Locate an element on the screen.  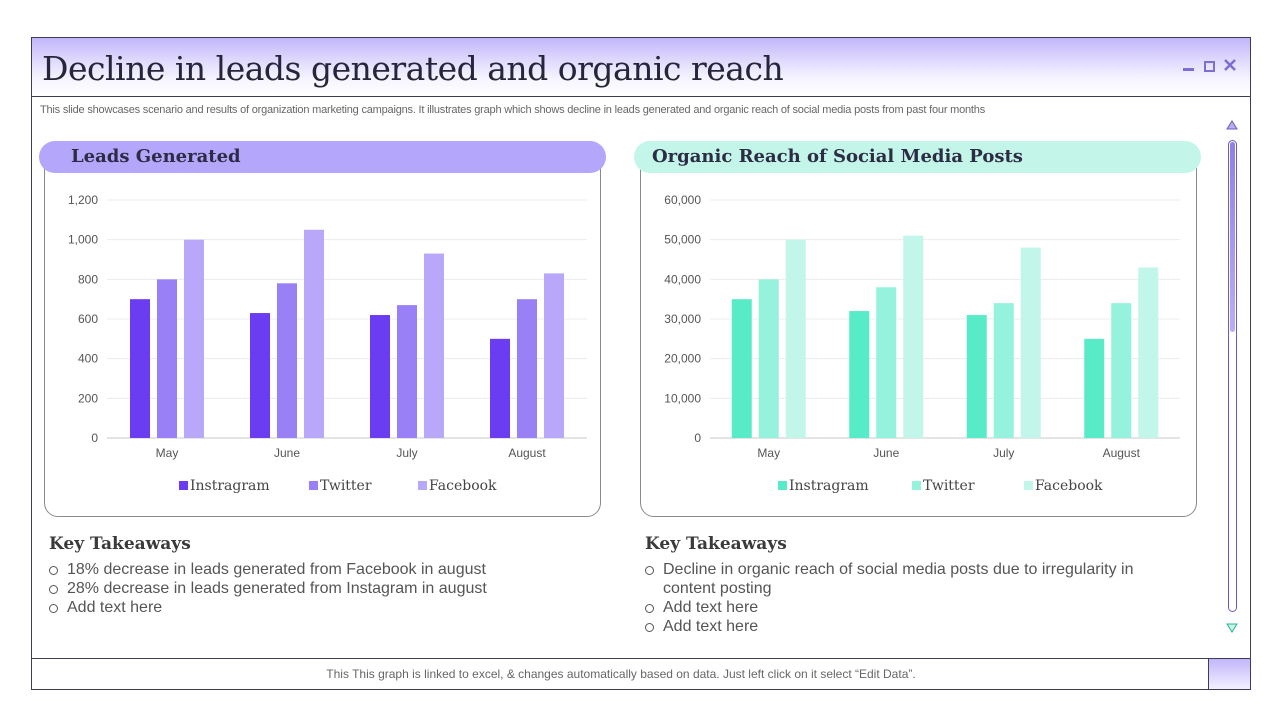
y-tick-label: 20,000 is located at coordinates (682, 359).